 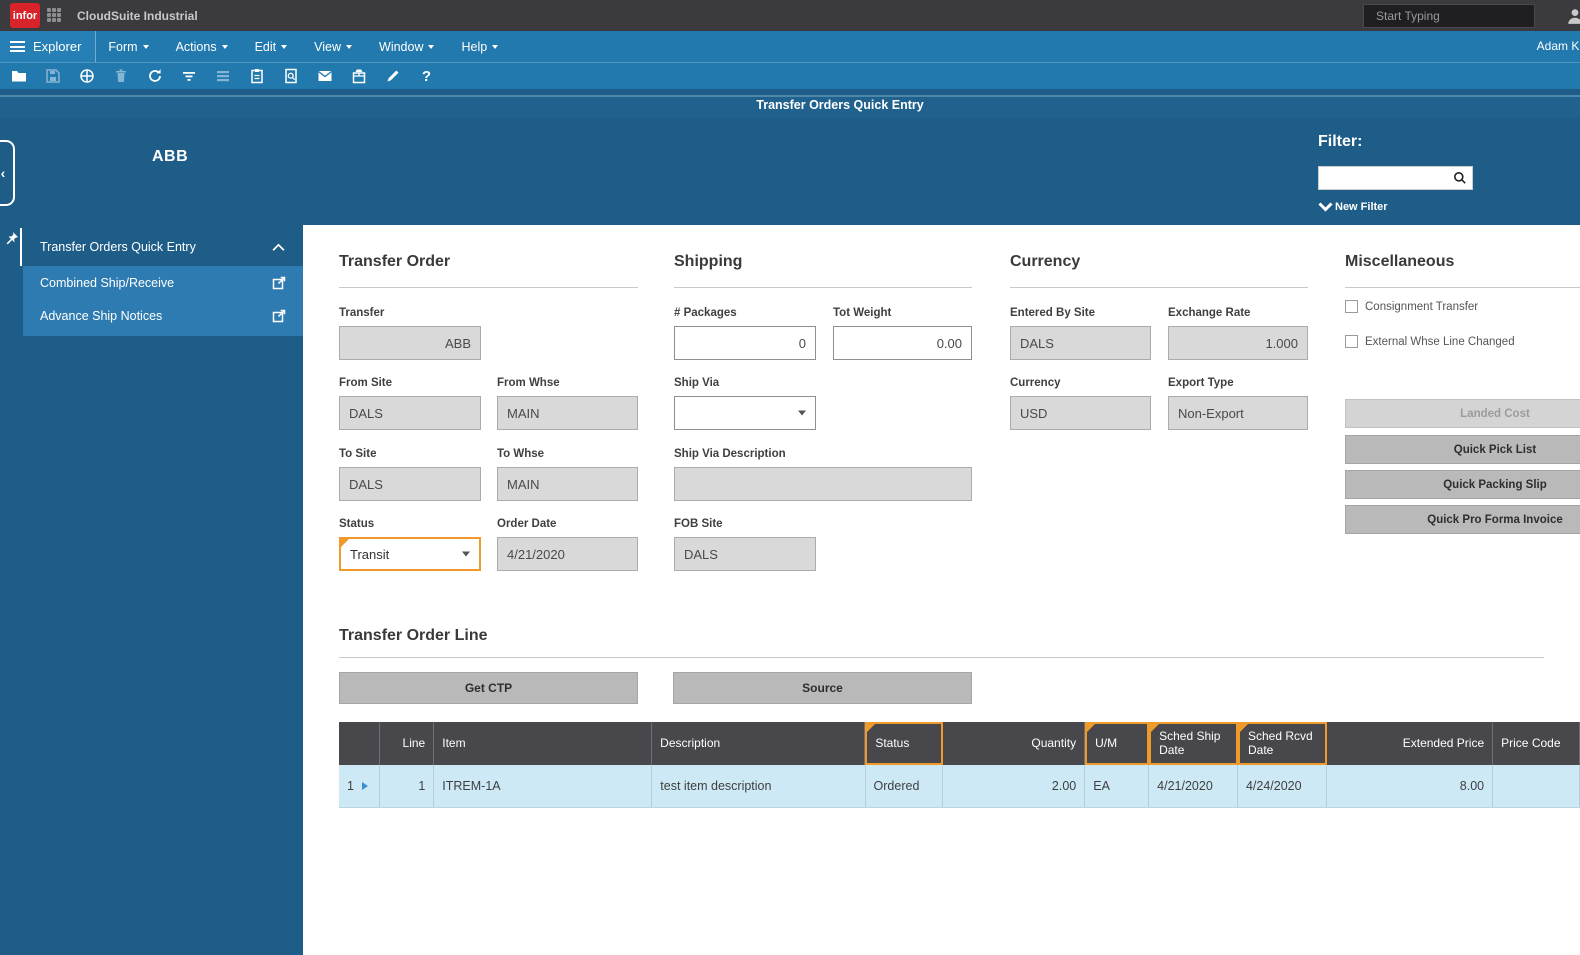 What do you see at coordinates (1410, 743) in the screenshot?
I see `col-extended-price: Extended Price` at bounding box center [1410, 743].